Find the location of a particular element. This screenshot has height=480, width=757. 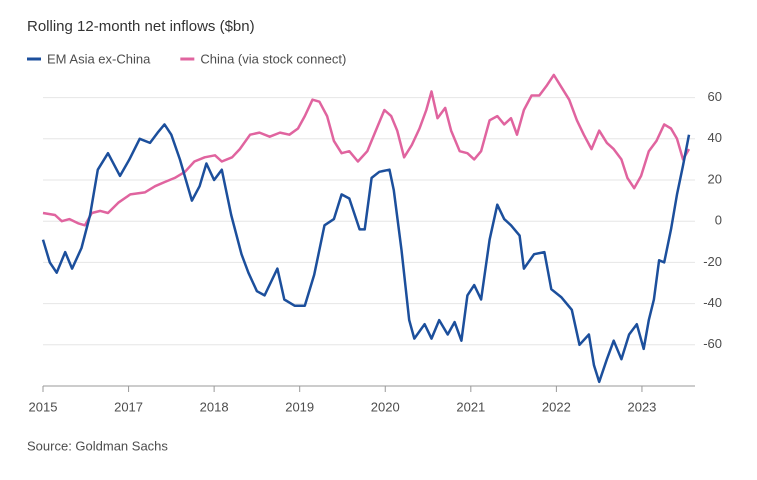

x-tick-label: 2018 is located at coordinates (214, 406).